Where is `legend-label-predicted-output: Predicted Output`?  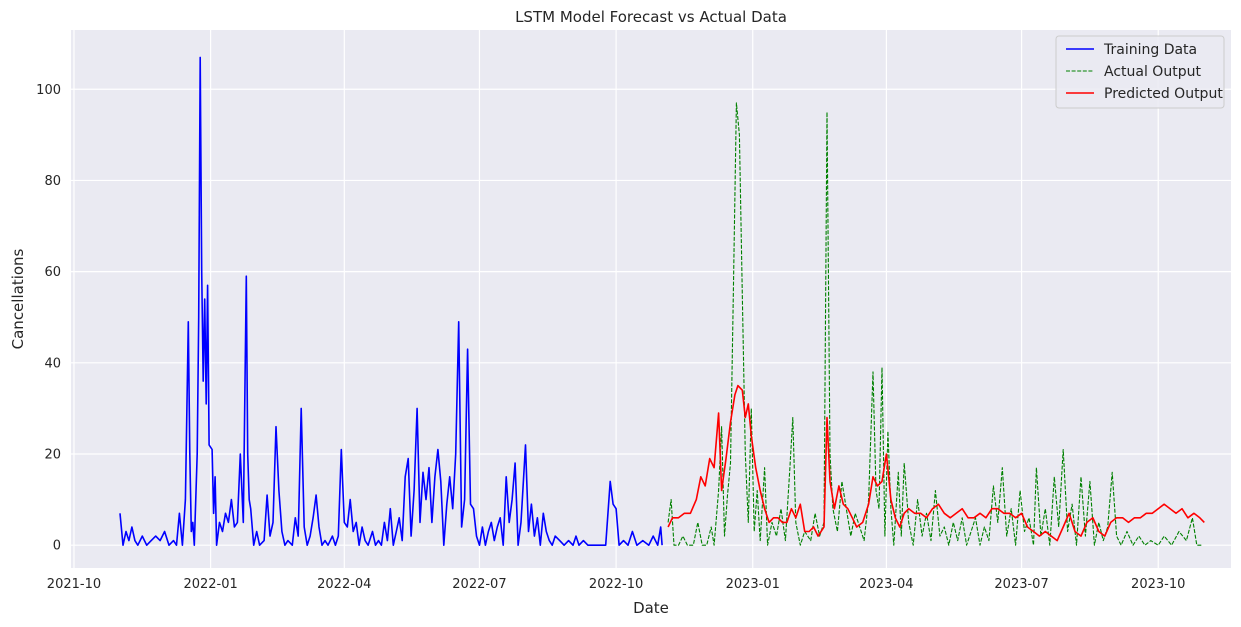
legend-label-predicted-output: Predicted Output is located at coordinates (1163, 94).